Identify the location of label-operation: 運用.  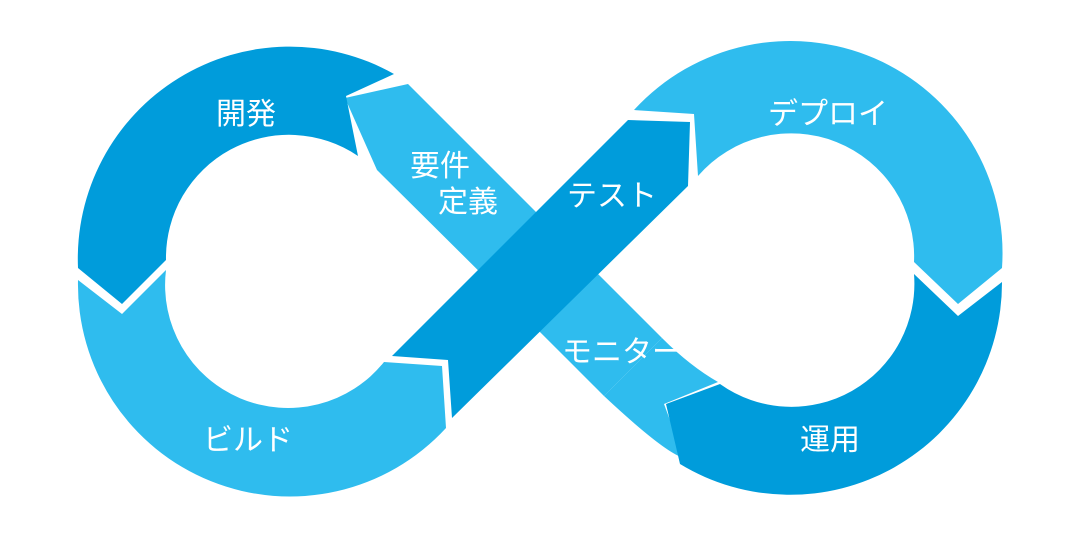
(830, 440).